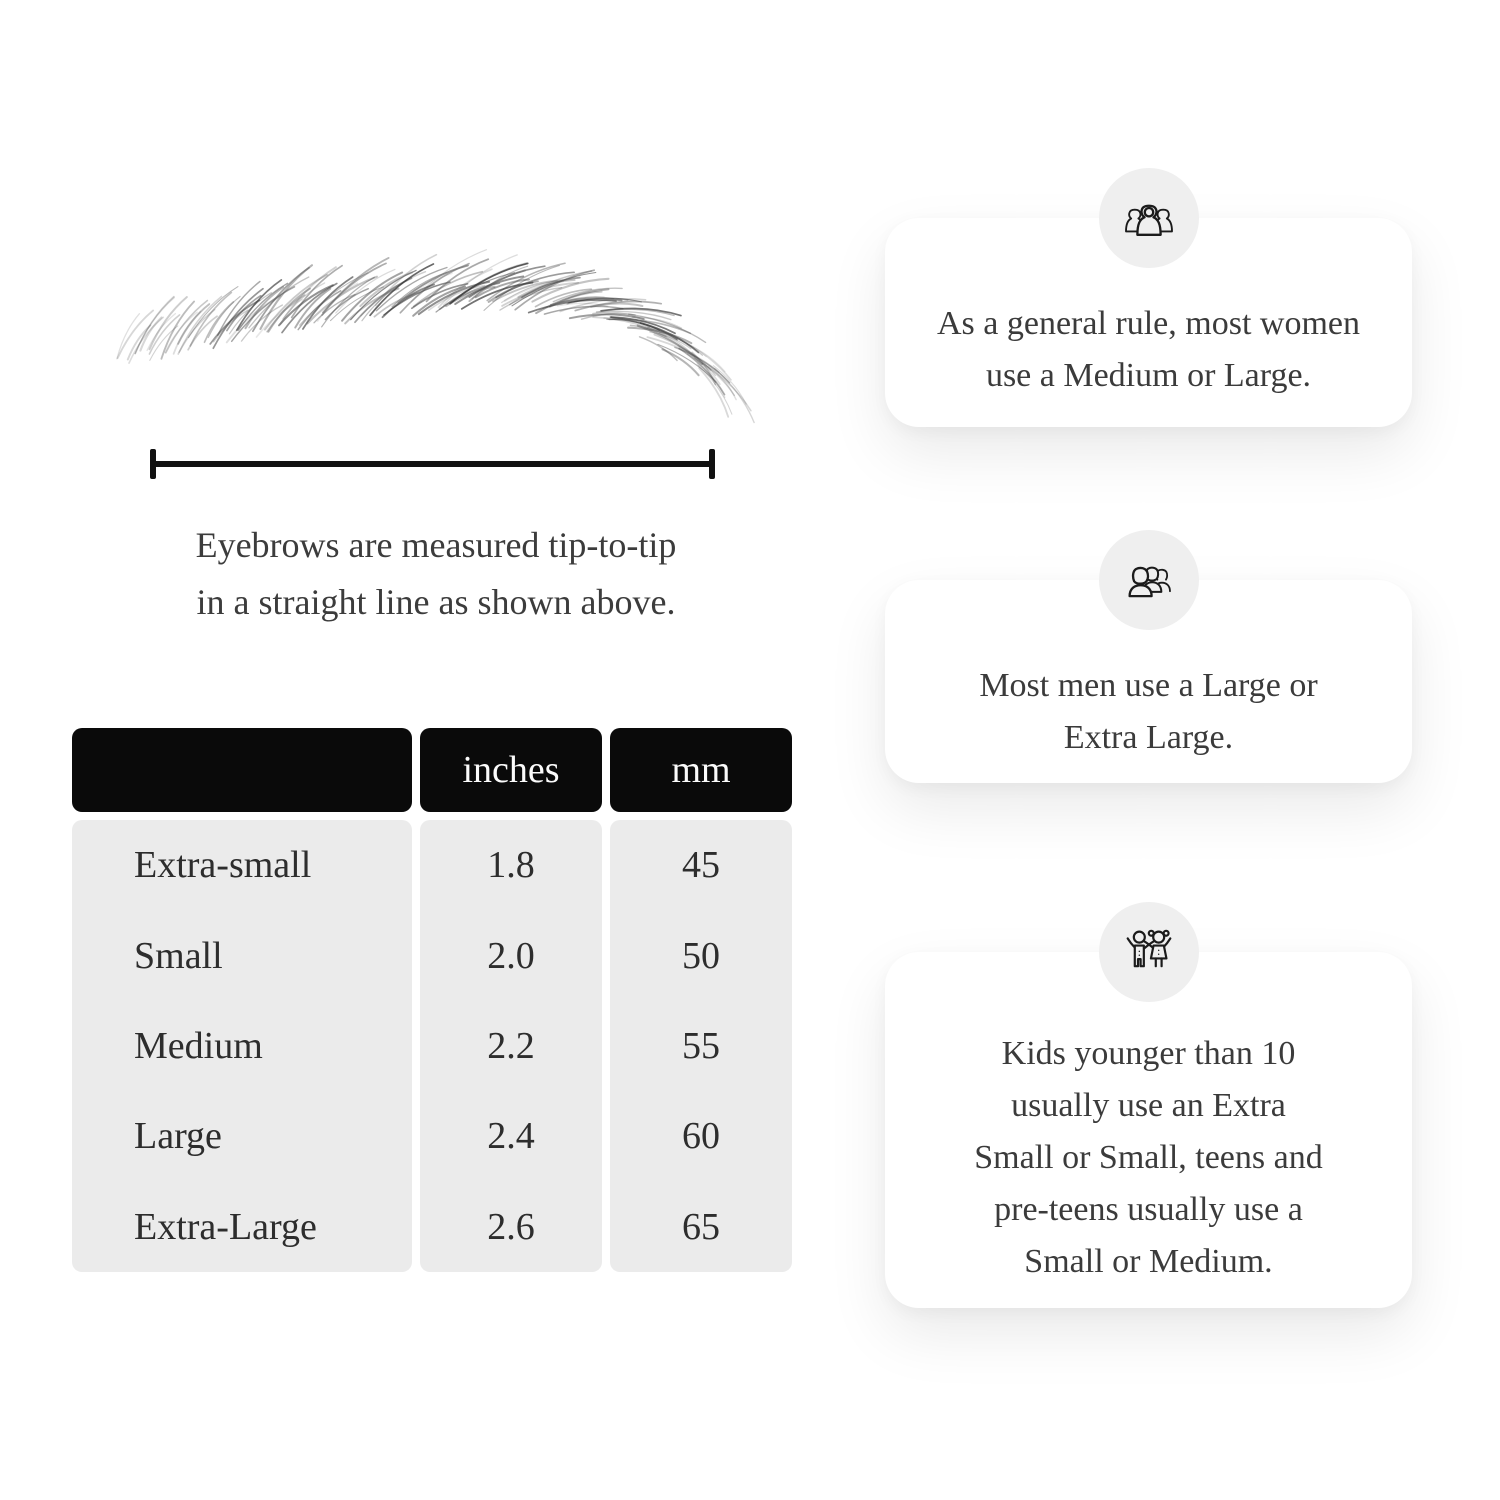 The height and width of the screenshot is (1500, 1500). What do you see at coordinates (242, 770) in the screenshot?
I see `table-header-size` at bounding box center [242, 770].